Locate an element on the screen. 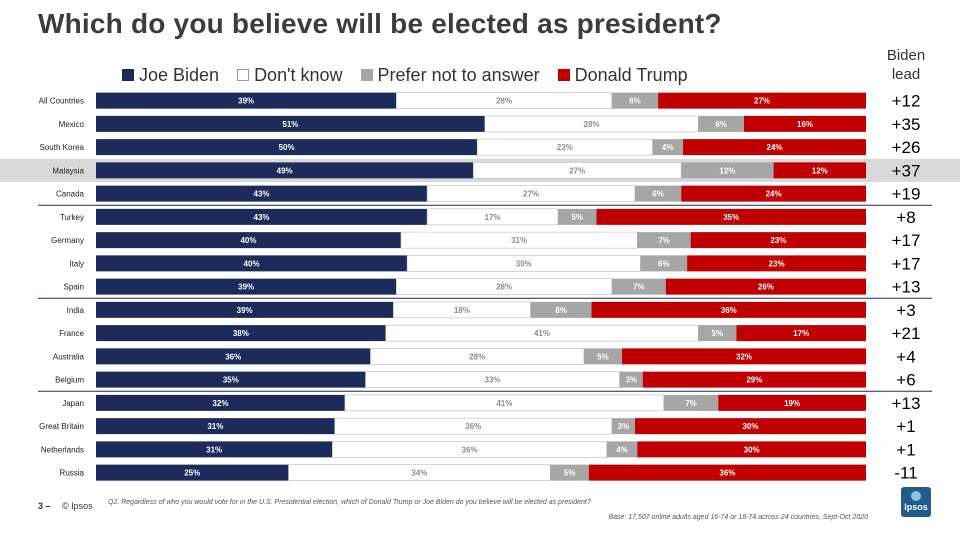 The width and height of the screenshot is (960, 540). data-label-biden-malaysia: 49% is located at coordinates (285, 170).